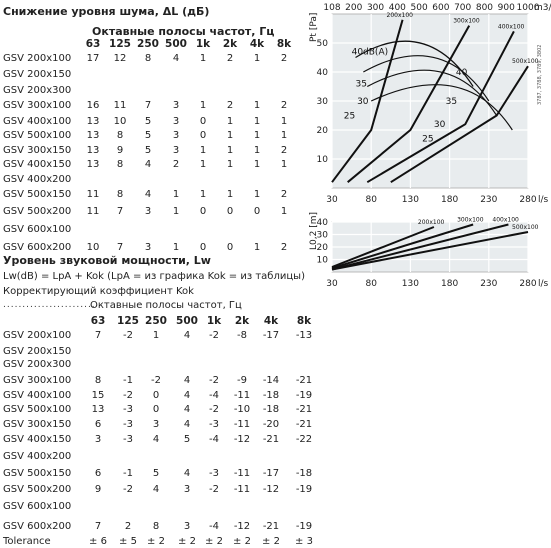  I want to click on row-name: GSV 600x100, so click(37, 506).